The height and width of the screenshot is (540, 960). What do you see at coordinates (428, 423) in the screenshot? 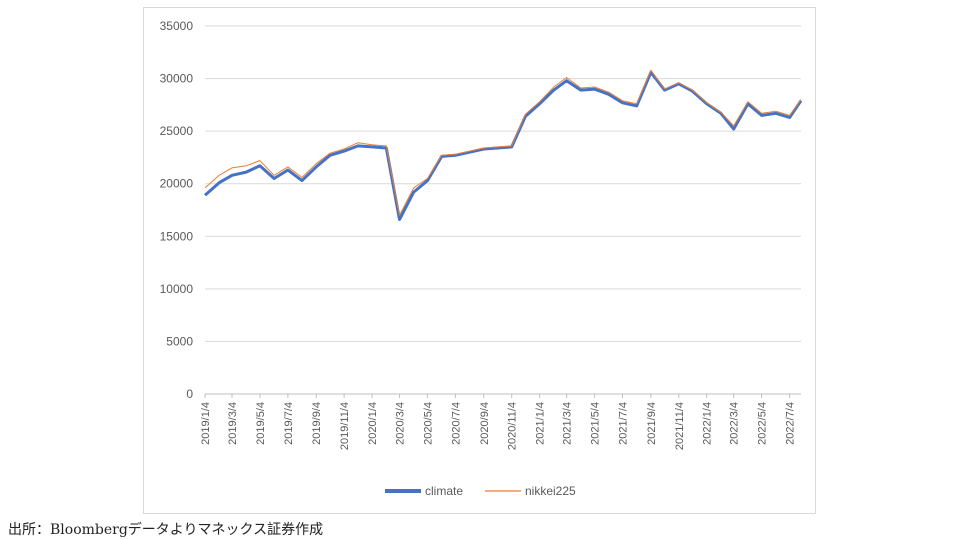
I see `x-tick-label-2020/5/4: 2020/5/4` at bounding box center [428, 423].